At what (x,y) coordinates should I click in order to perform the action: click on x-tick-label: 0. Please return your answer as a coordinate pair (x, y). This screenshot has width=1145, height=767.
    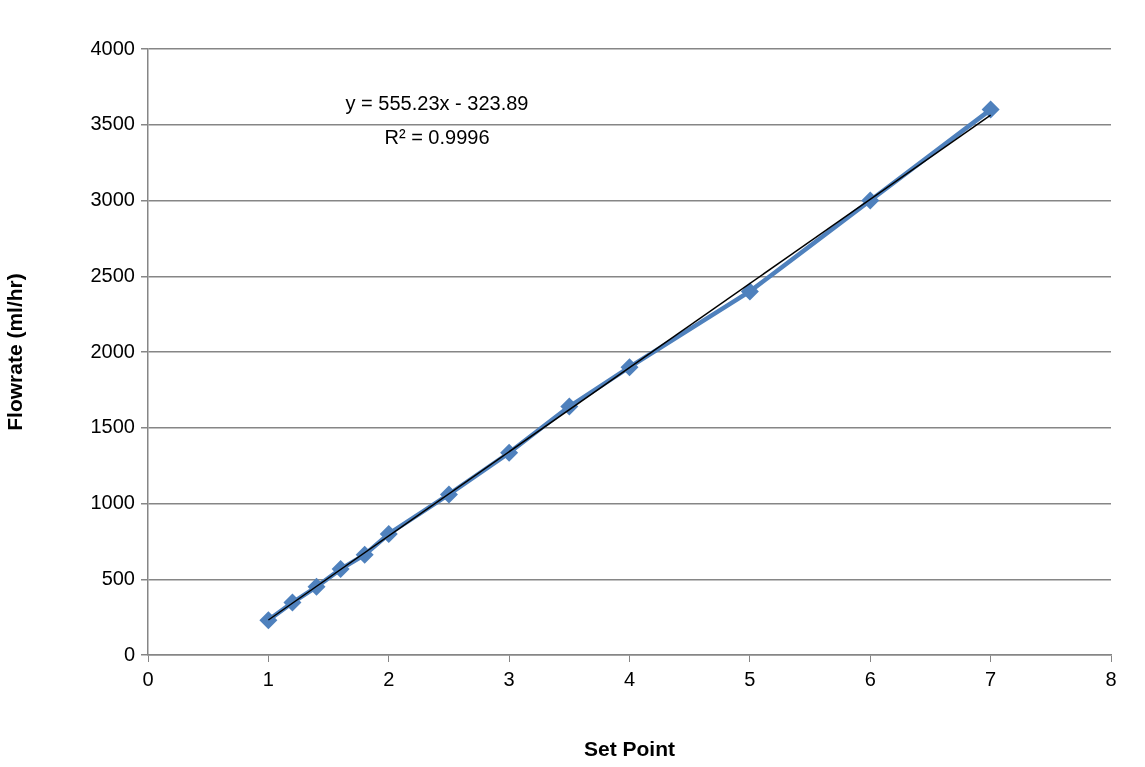
    Looking at the image, I should click on (148, 678).